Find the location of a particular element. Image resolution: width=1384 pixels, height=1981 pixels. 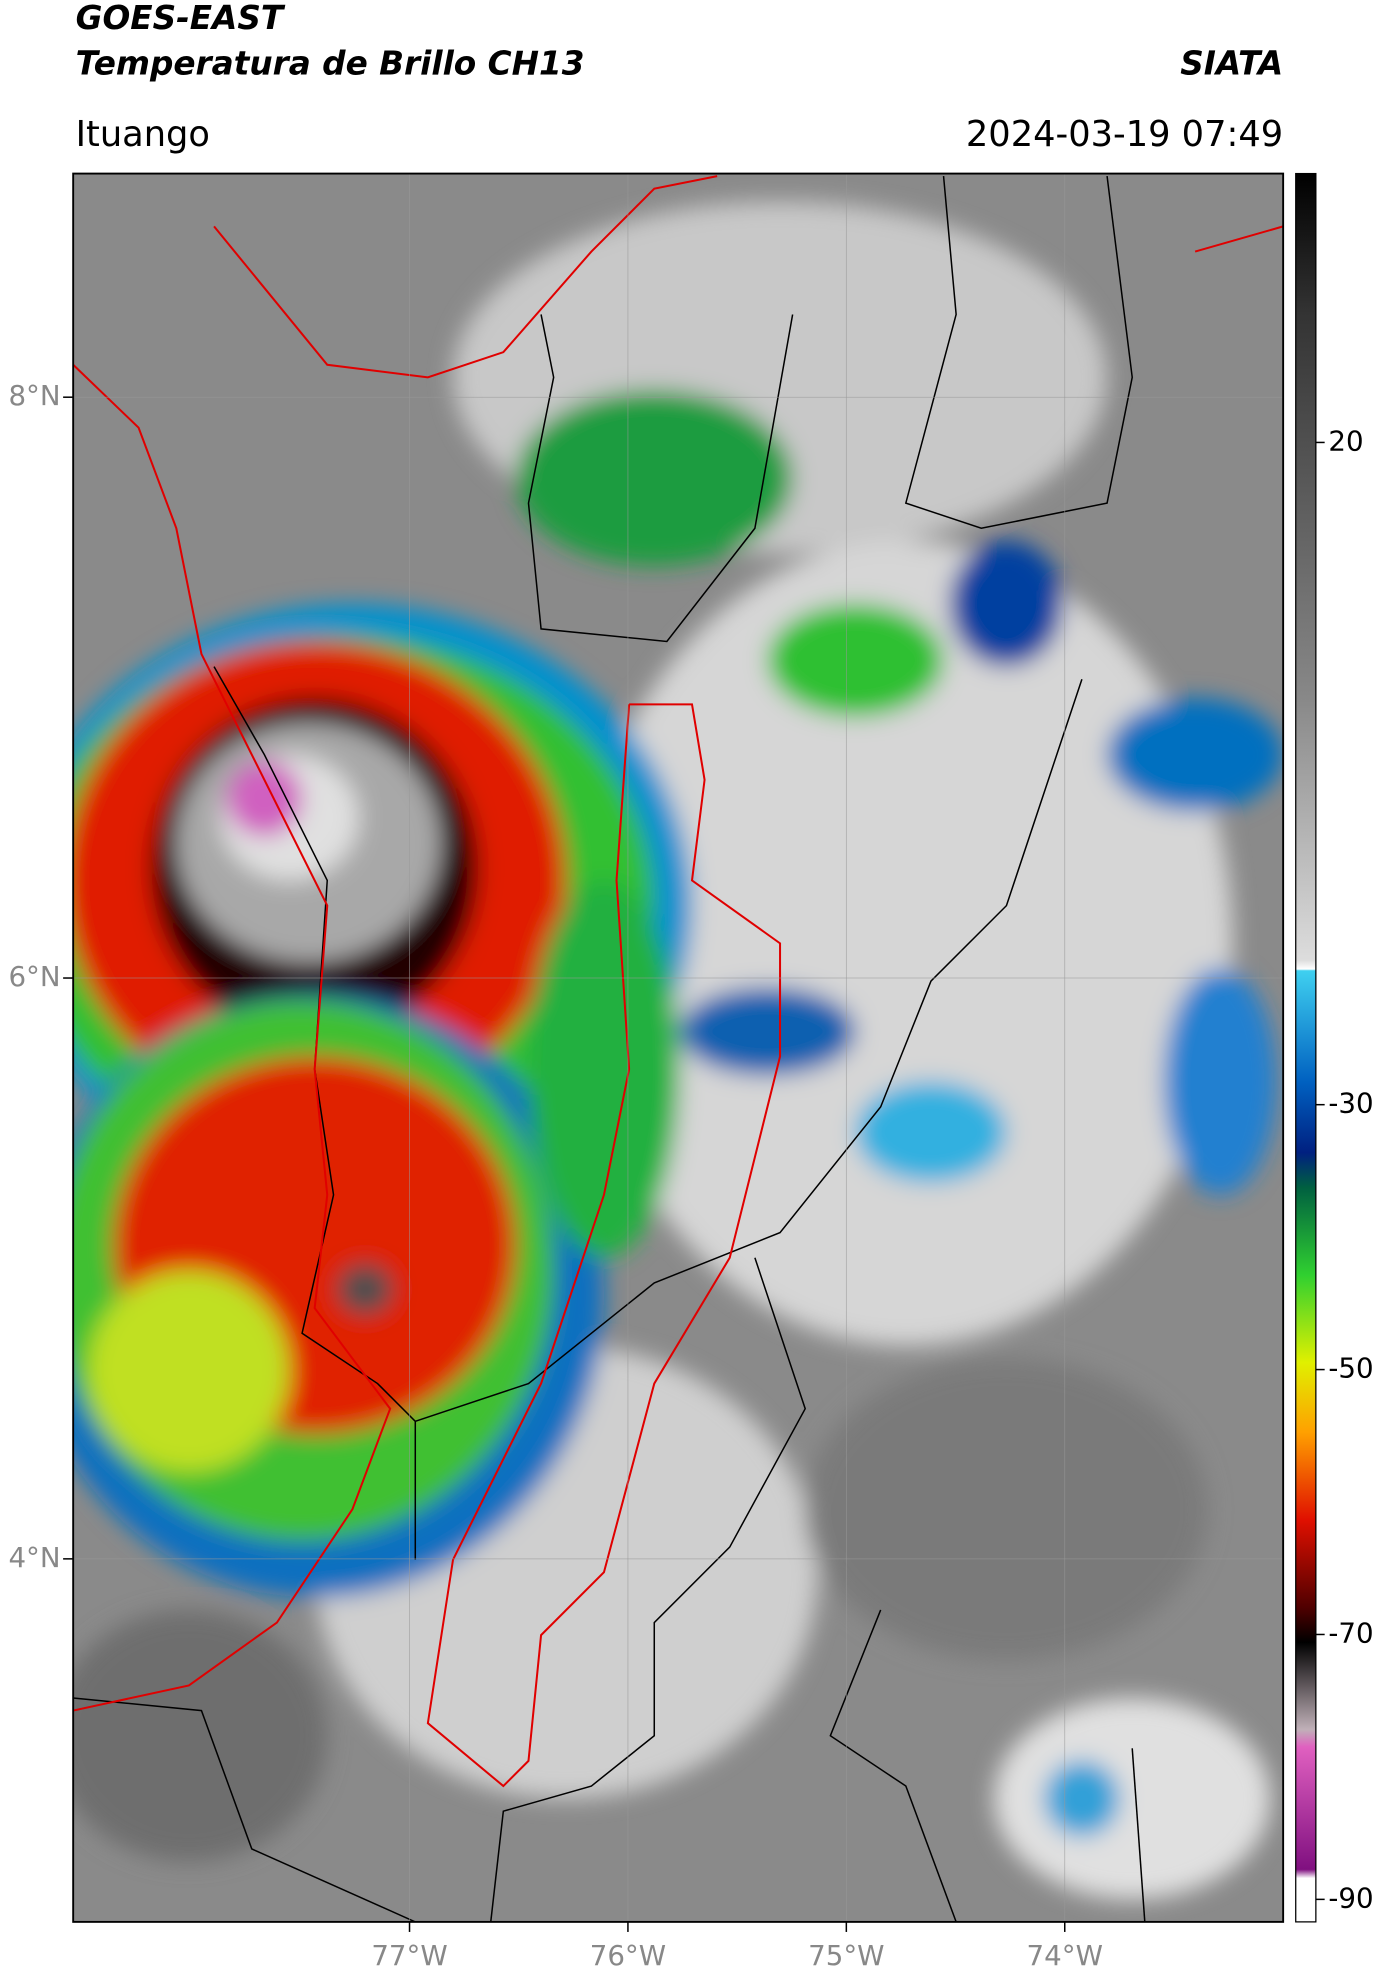

colorbar-tick-label: -50 is located at coordinates (1350, 1368).